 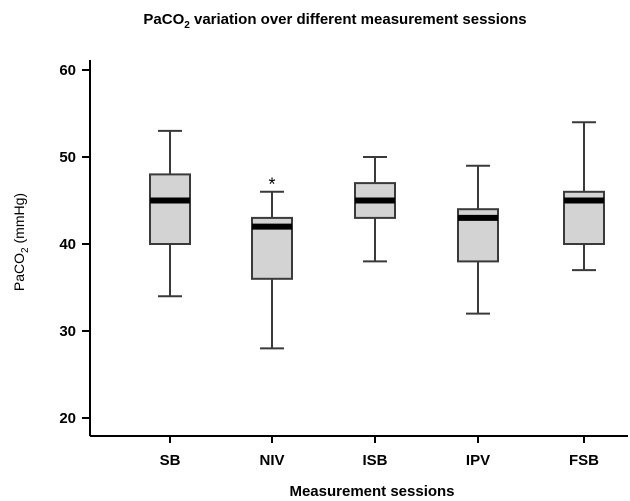 What do you see at coordinates (374, 460) in the screenshot?
I see `x-tick-label: ISB` at bounding box center [374, 460].